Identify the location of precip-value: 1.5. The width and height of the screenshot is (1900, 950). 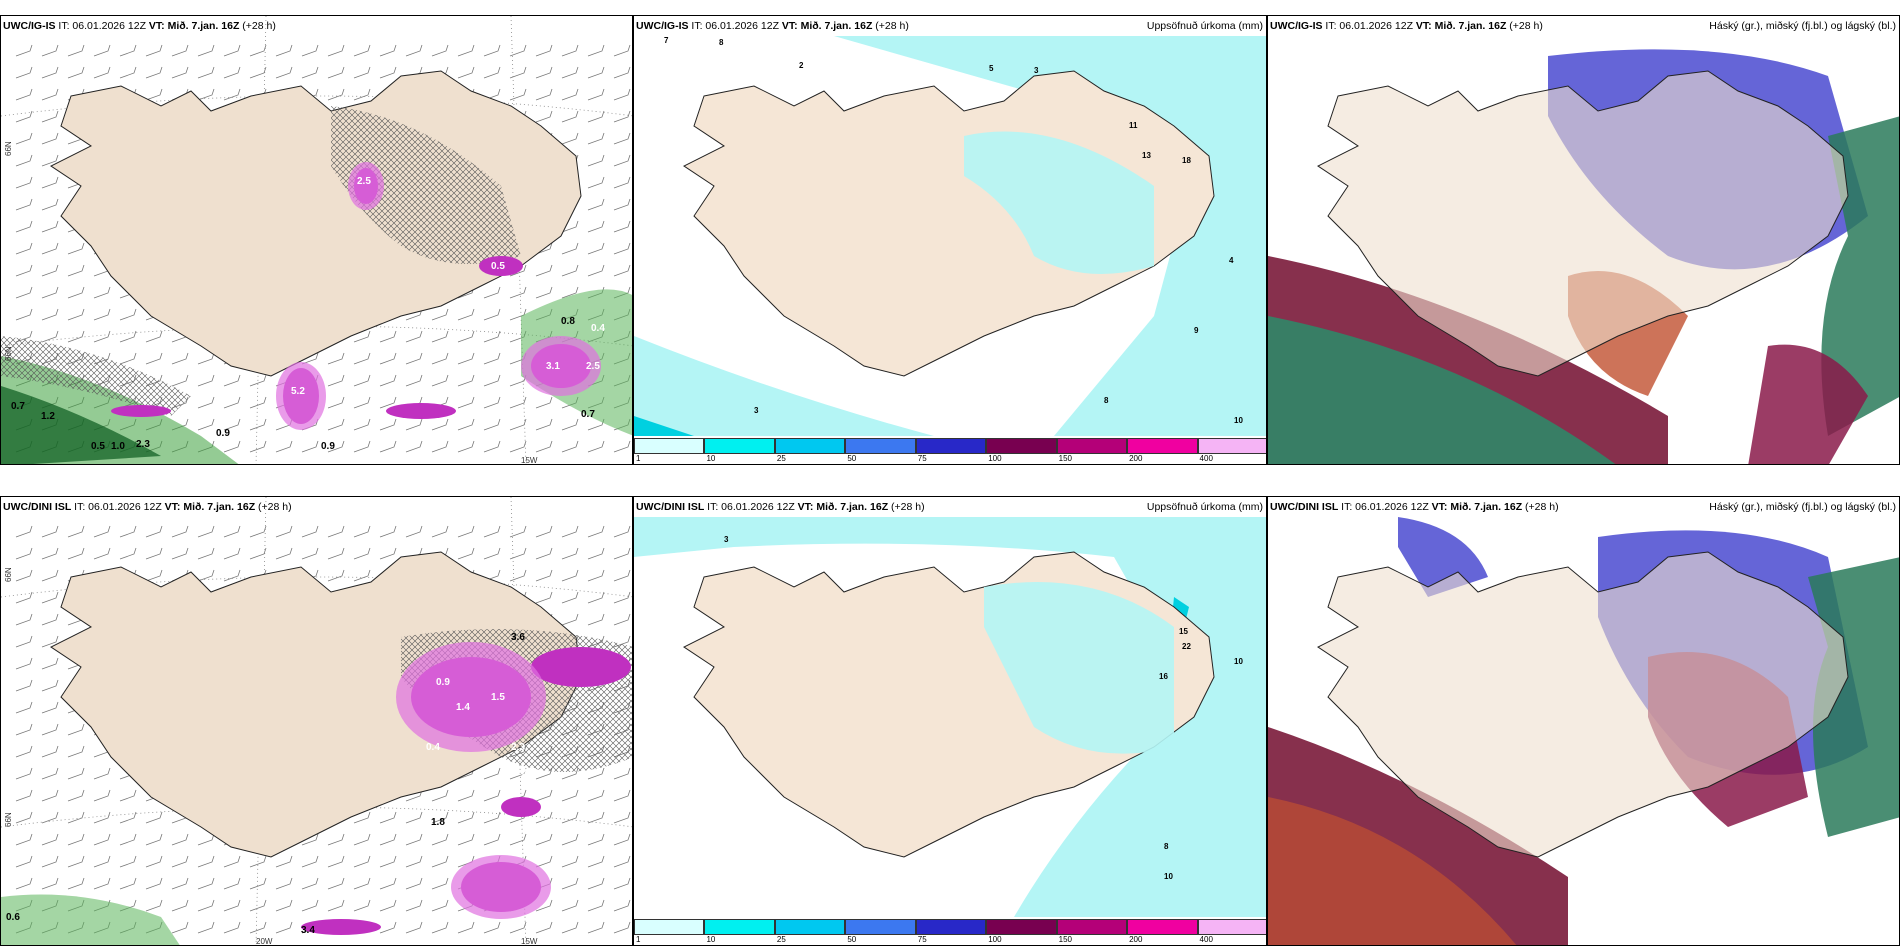
(498, 697).